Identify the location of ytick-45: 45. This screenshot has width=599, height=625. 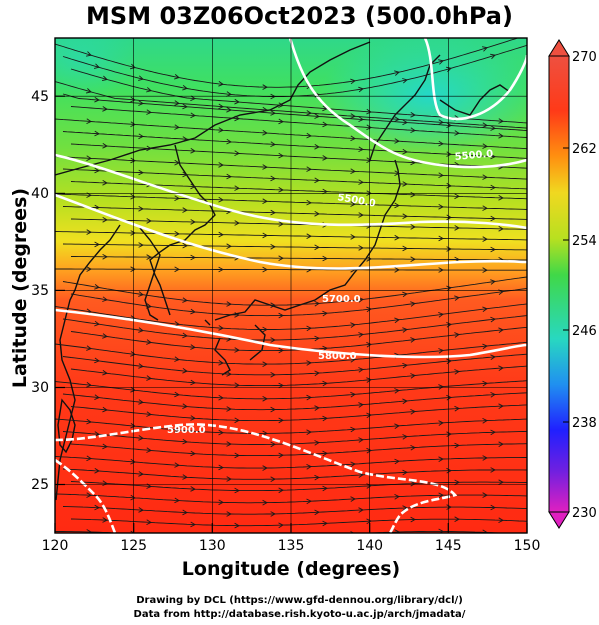
(40, 97).